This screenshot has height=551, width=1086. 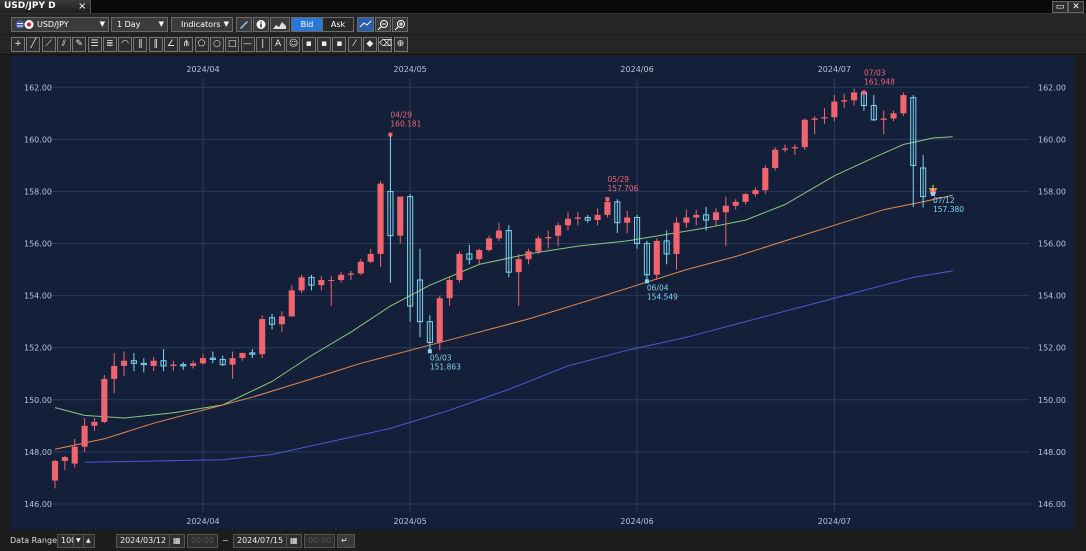 I want to click on chart-tab: USD/JPY D ×, so click(x=45, y=6).